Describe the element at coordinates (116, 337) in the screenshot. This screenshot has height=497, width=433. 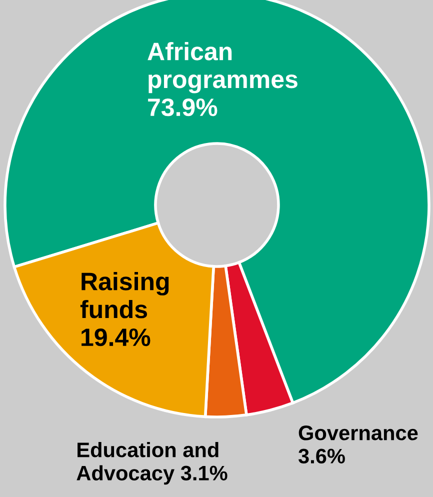
I see `data-label: 19.4%` at that location.